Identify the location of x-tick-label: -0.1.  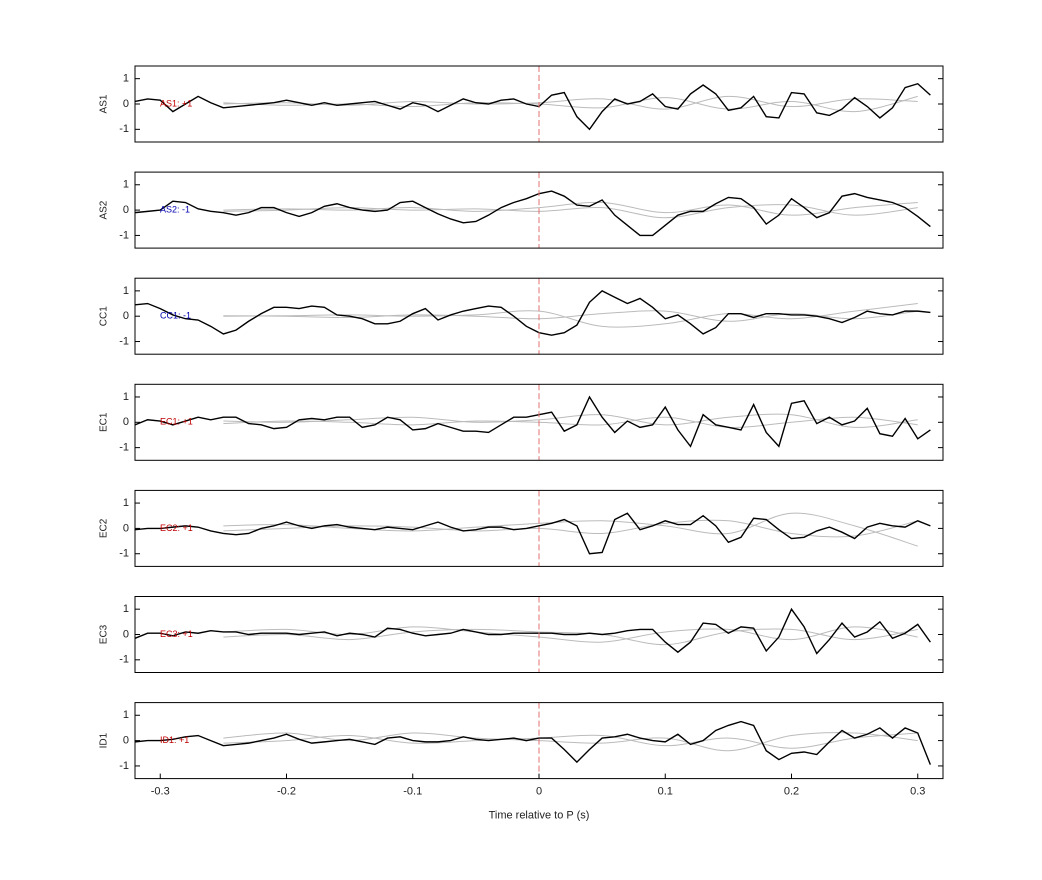
(412, 792).